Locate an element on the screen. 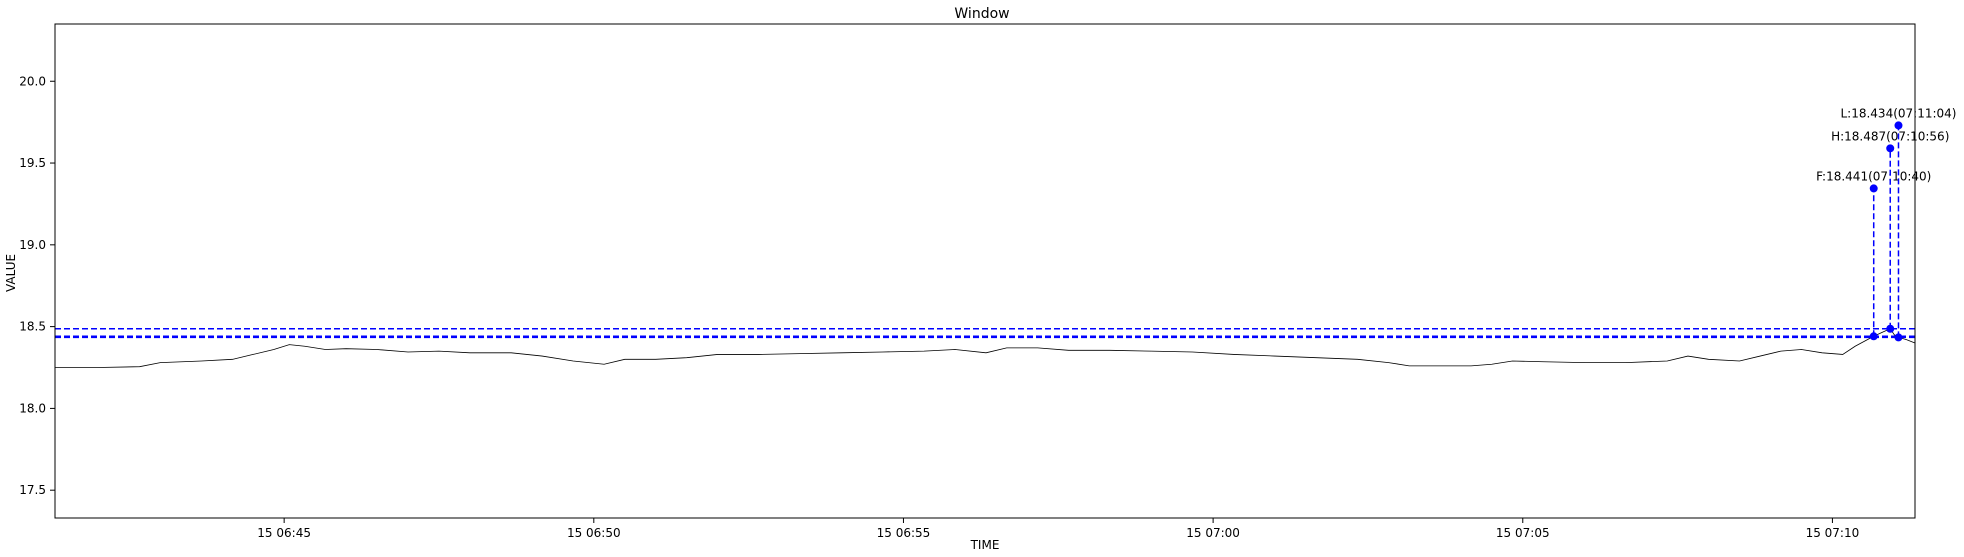 Image resolution: width=1964 pixels, height=557 pixels. chart-title: Window is located at coordinates (981, 14).